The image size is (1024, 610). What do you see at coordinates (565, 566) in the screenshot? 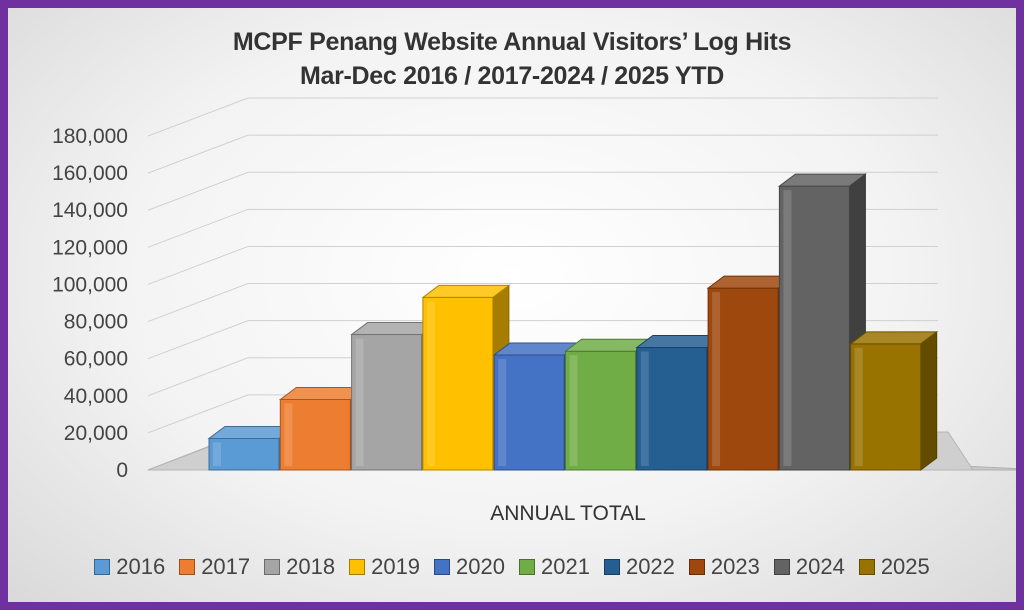
I see `legend-label: 2021` at bounding box center [565, 566].